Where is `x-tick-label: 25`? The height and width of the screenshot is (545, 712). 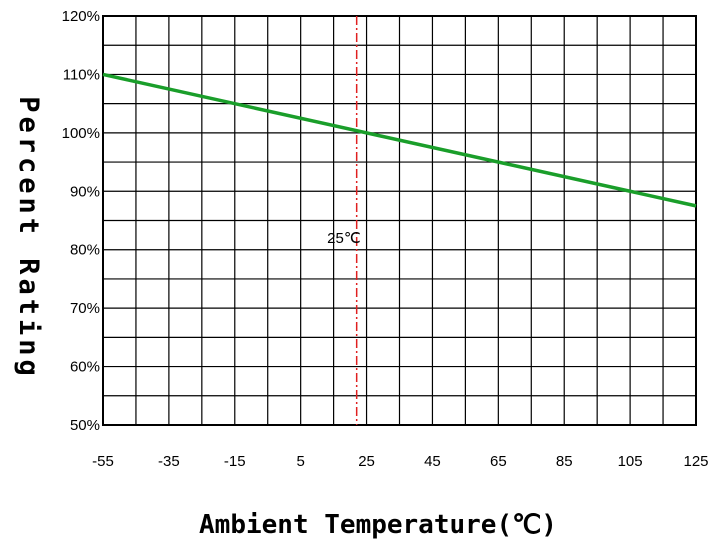 x-tick-label: 25 is located at coordinates (366, 461).